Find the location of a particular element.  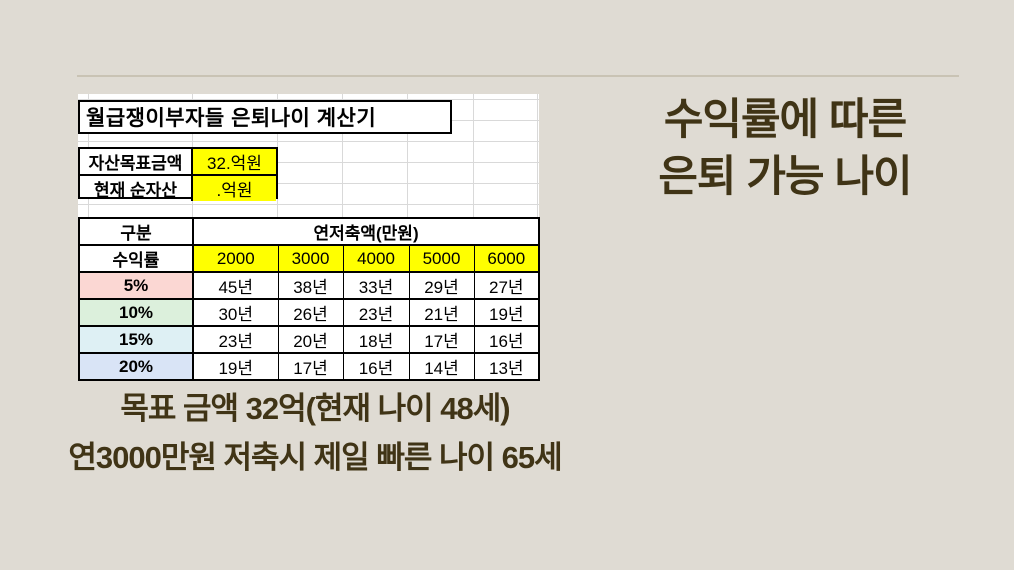

column-header-cell: 3000 is located at coordinates (310, 258).